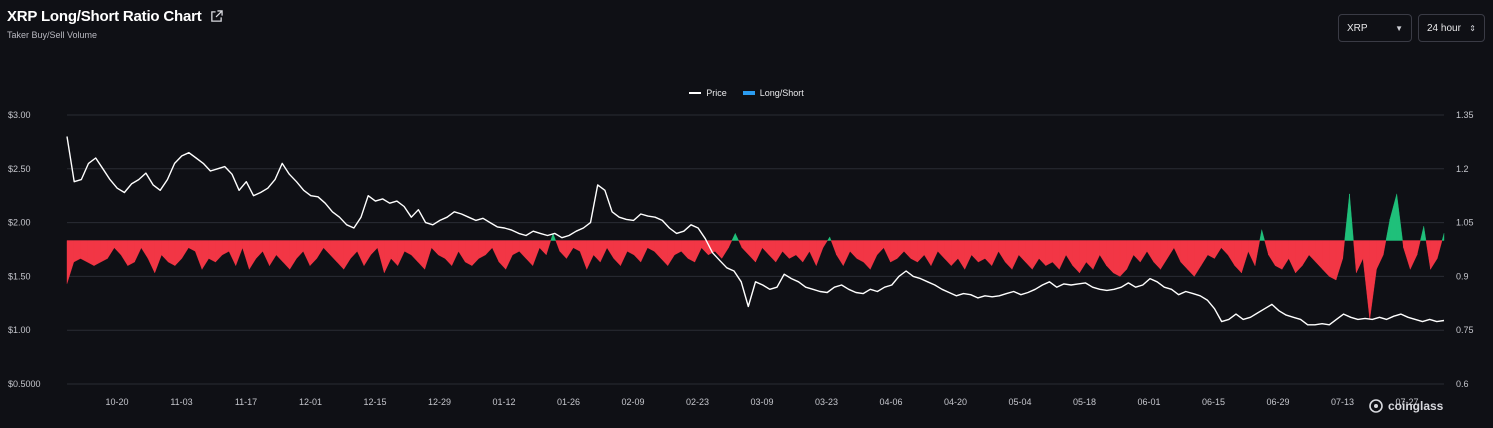 The width and height of the screenshot is (1493, 428). I want to click on y-left-tick-label: $1.50, so click(19, 276).